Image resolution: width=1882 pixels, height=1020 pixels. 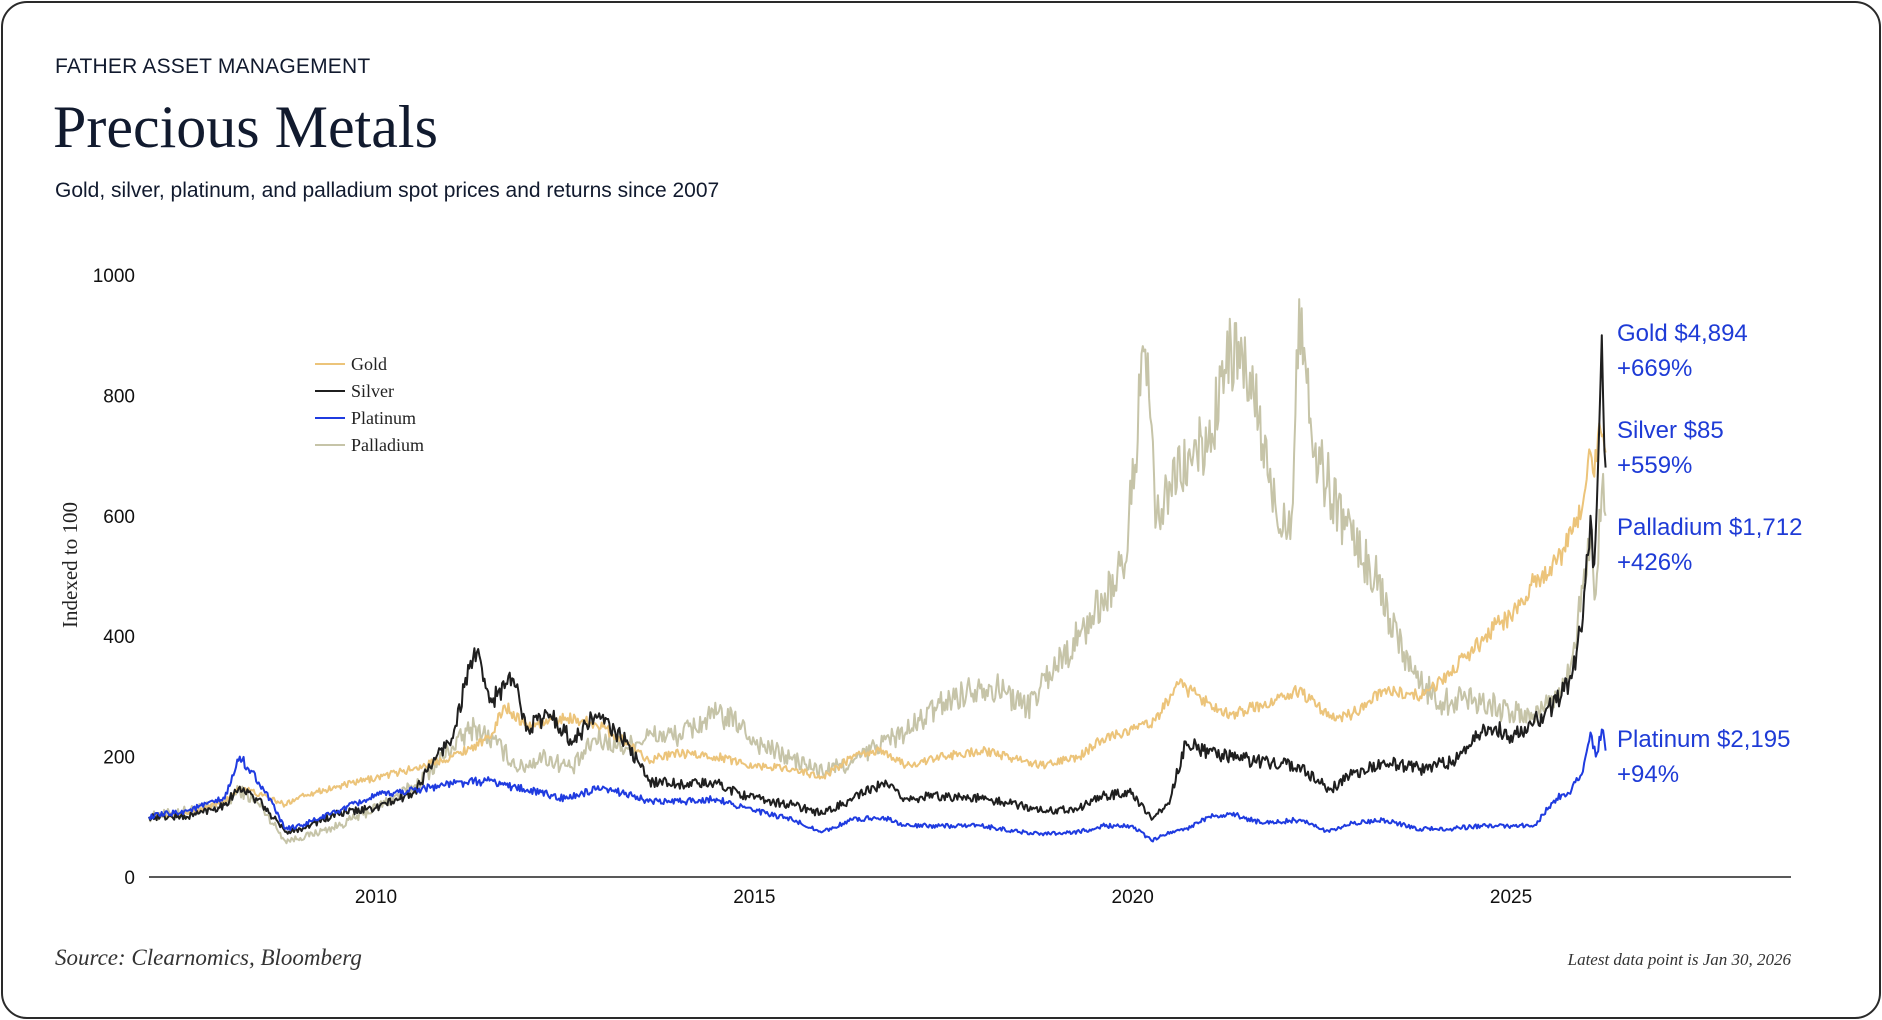 What do you see at coordinates (114, 276) in the screenshot?
I see `y-tick-label: 1000` at bounding box center [114, 276].